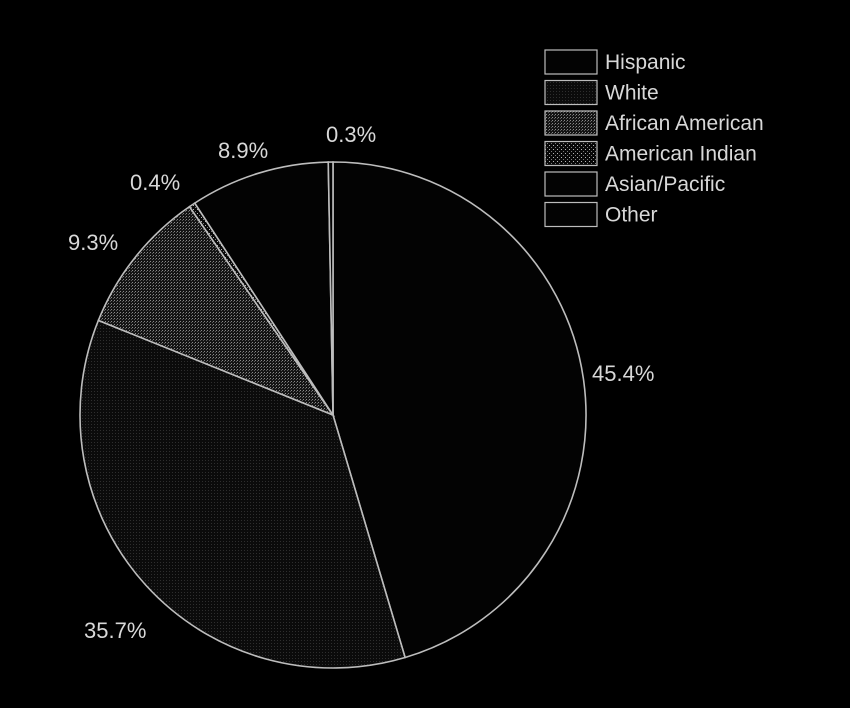 This screenshot has height=708, width=850. Describe the element at coordinates (665, 184) in the screenshot. I see `legend-entry-label: Asian/Pacific` at that location.